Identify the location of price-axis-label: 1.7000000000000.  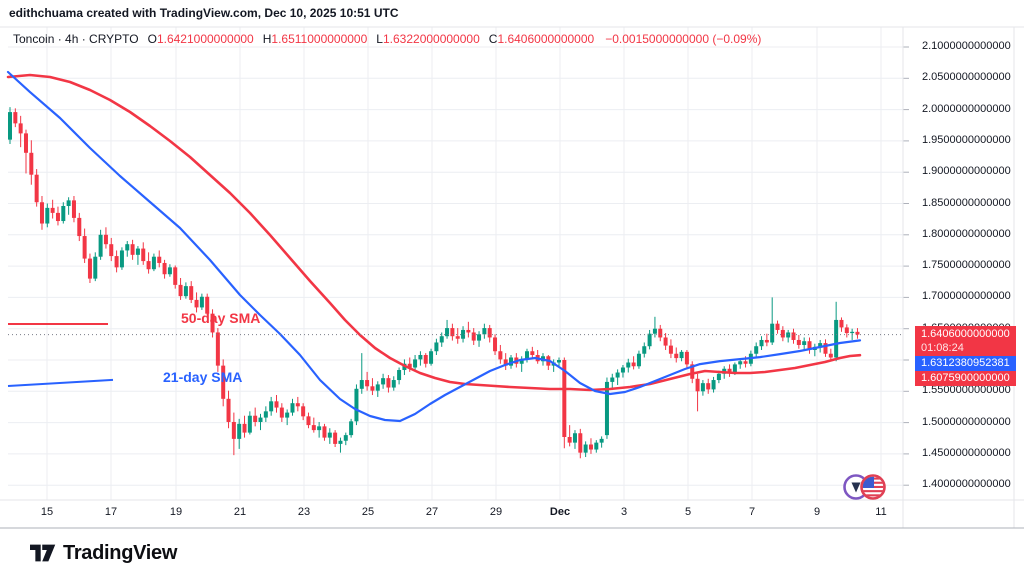
(966, 296).